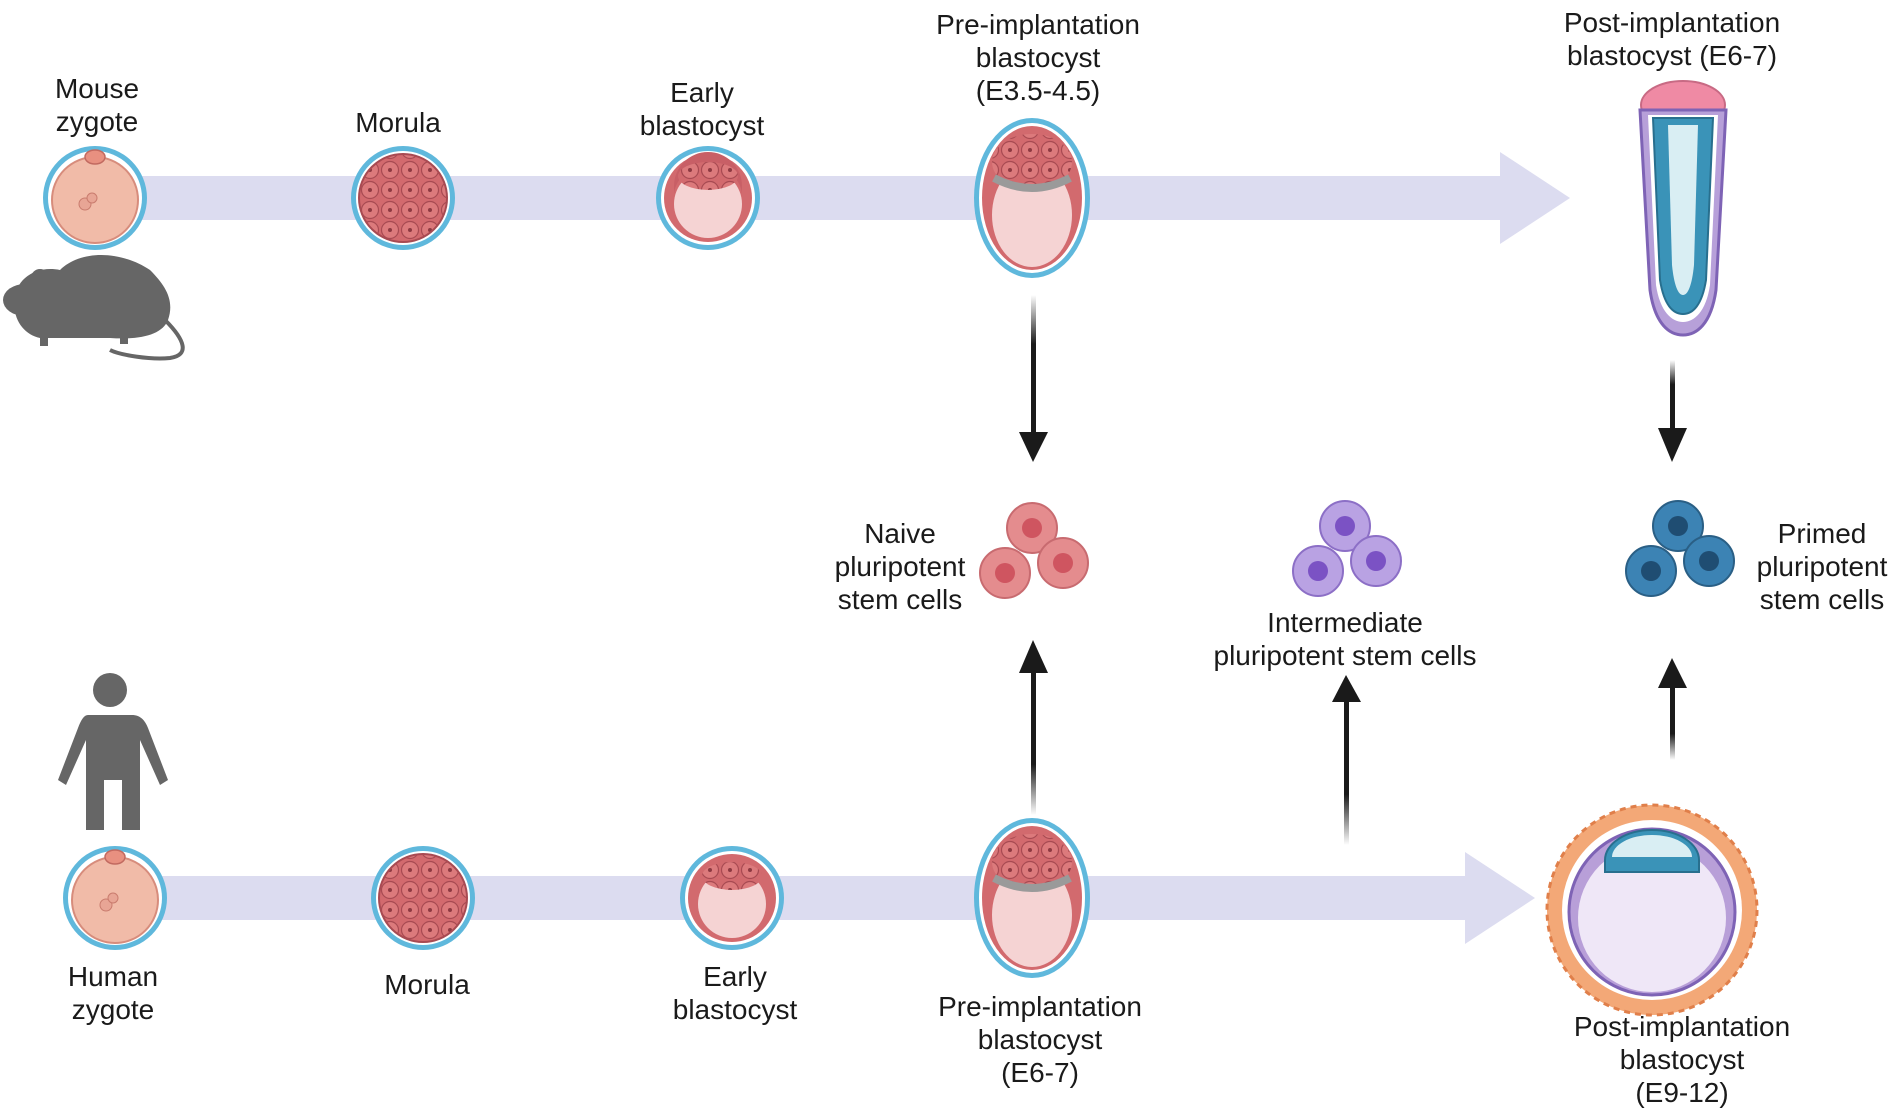 The image size is (1900, 1120). Describe the element at coordinates (95, 198) in the screenshot. I see `mouse-zygote-icon` at that location.